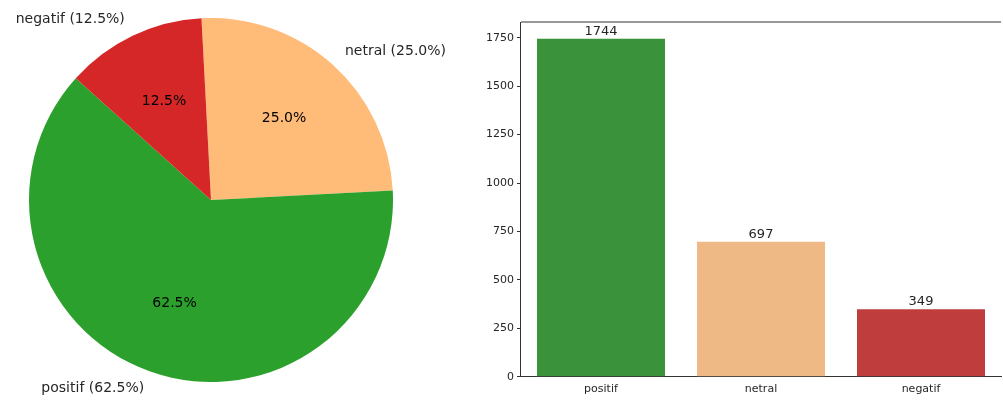  Describe the element at coordinates (499, 85) in the screenshot. I see `y-tick-label: 1500` at that location.